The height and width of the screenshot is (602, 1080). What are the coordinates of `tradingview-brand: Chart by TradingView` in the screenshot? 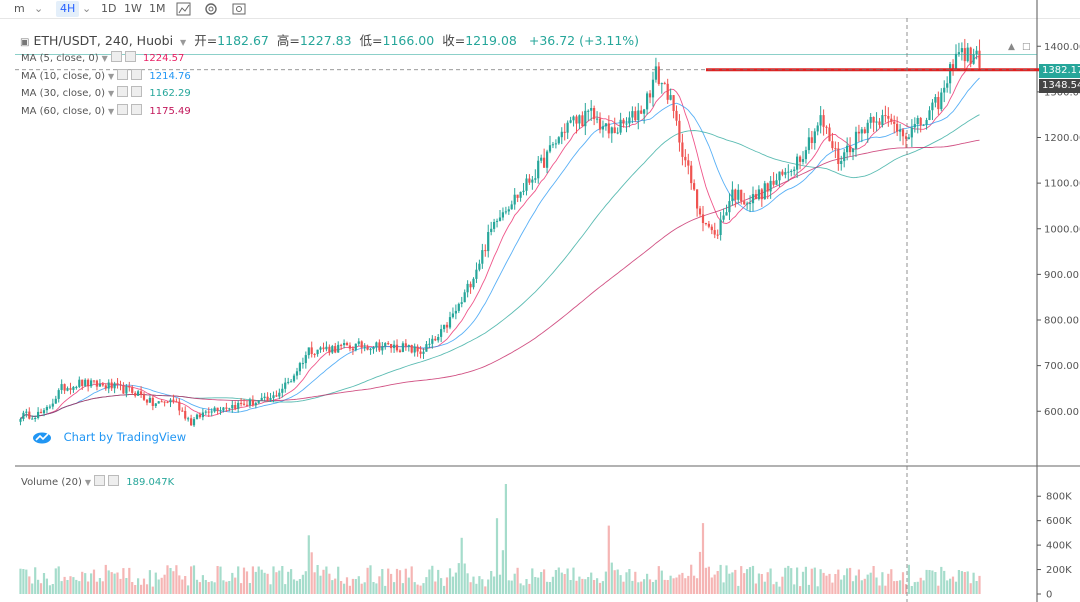 It's located at (109, 437).